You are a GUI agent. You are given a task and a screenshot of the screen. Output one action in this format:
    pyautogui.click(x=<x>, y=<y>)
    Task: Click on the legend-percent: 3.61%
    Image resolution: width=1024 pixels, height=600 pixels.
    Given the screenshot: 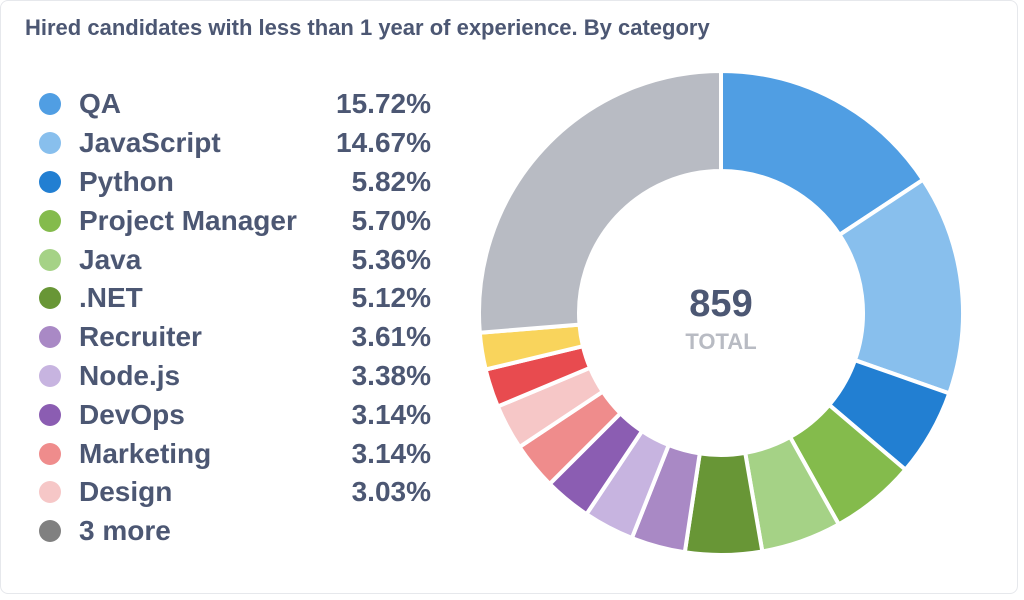 What is the action you would take?
    pyautogui.click(x=391, y=337)
    